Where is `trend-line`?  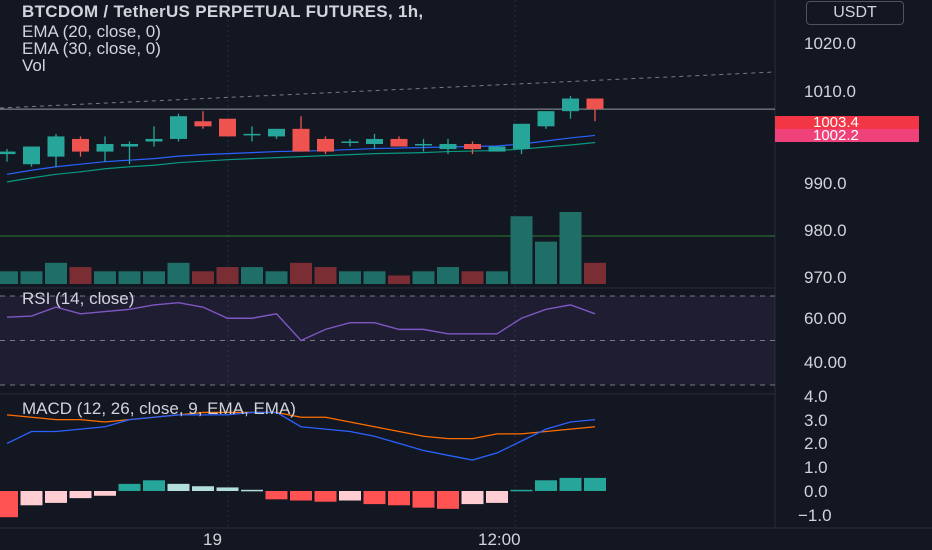 trend-line is located at coordinates (388, 90).